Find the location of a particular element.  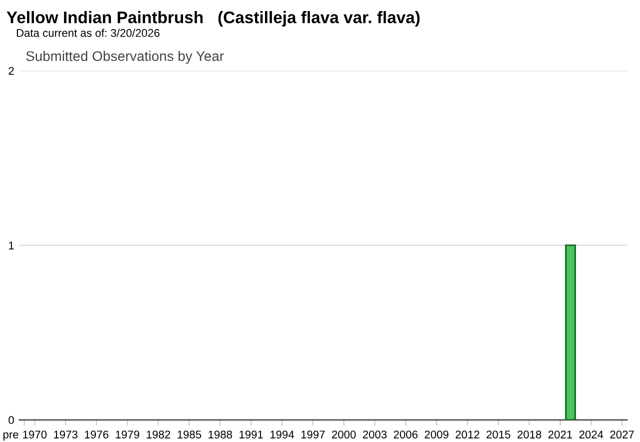

x-tick-label: 2027 is located at coordinates (622, 434).